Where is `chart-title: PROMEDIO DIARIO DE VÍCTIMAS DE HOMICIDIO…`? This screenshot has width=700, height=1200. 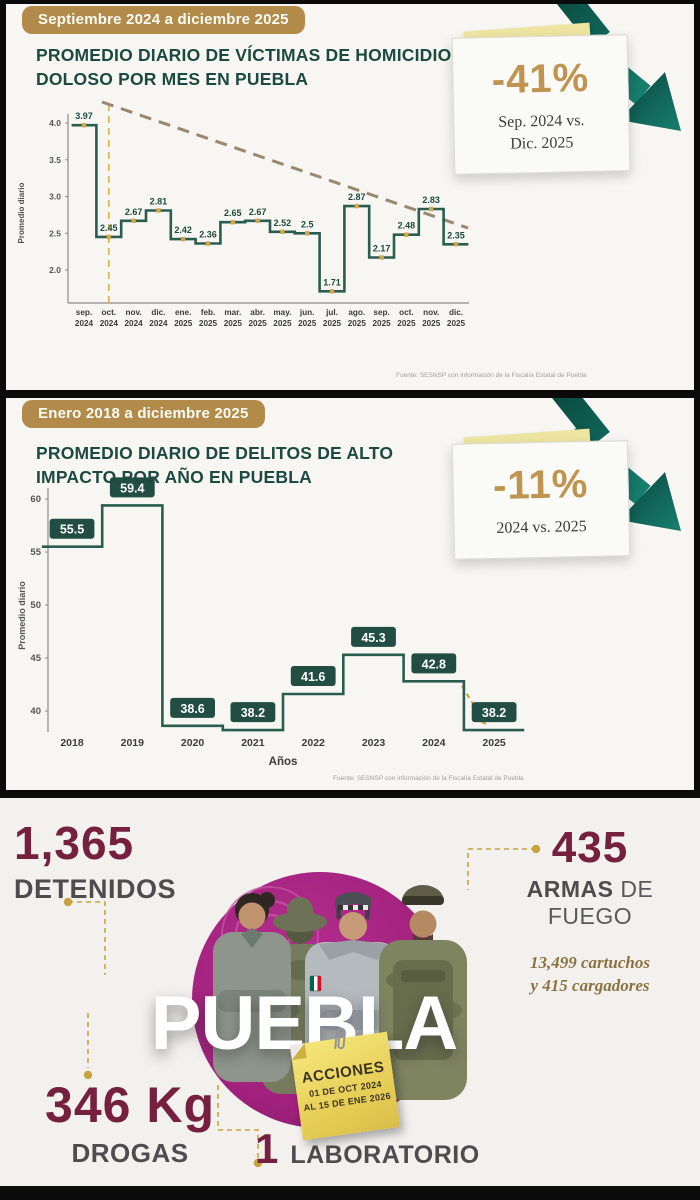
chart-title: PROMEDIO DIARIO DE VÍCTIMAS DE HOMICIDIO… is located at coordinates (244, 67).